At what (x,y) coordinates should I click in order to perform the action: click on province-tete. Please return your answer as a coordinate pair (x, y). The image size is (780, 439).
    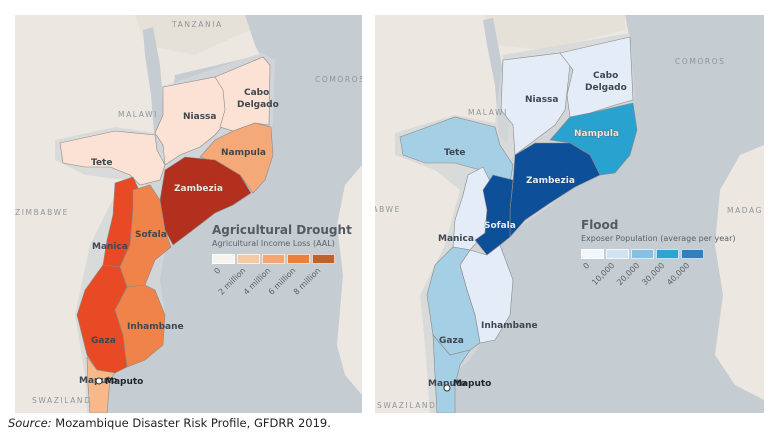
    Looking at the image, I should click on (112, 158).